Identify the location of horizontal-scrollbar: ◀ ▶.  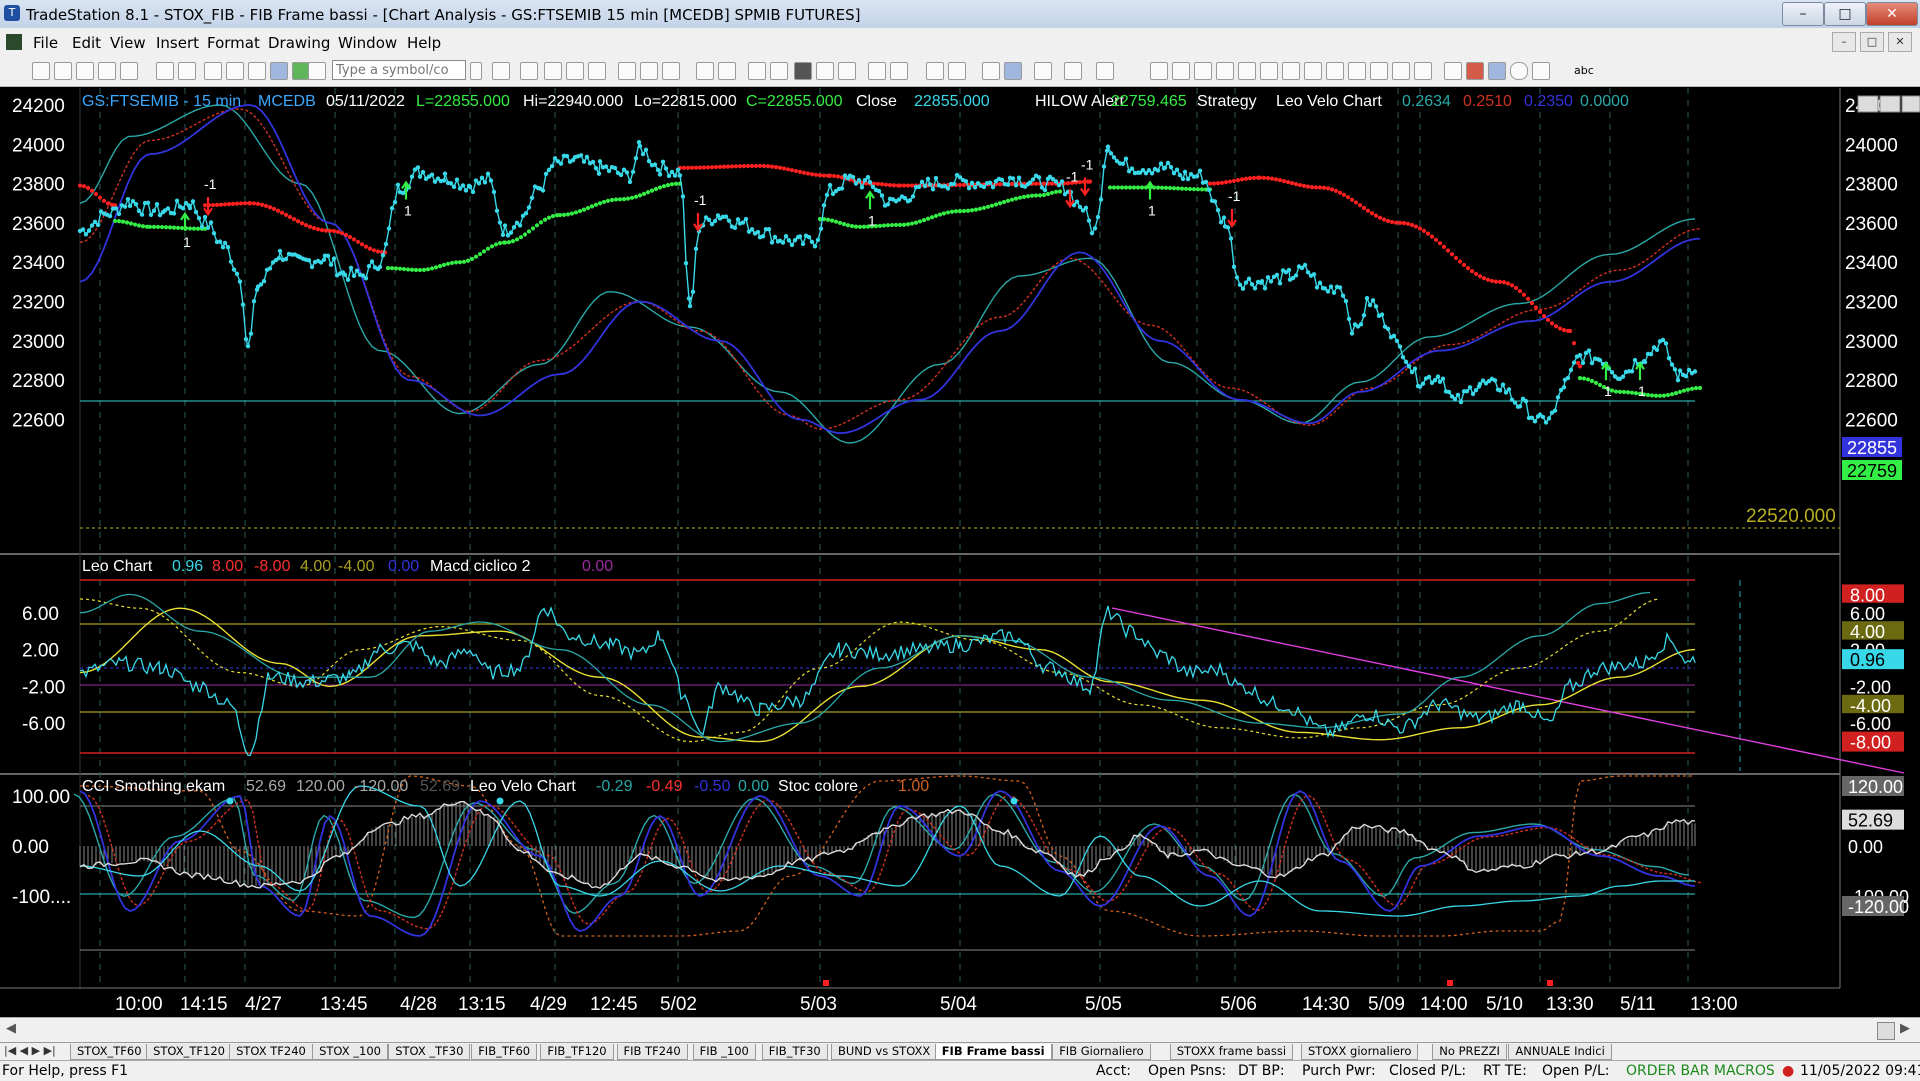
(960, 1030).